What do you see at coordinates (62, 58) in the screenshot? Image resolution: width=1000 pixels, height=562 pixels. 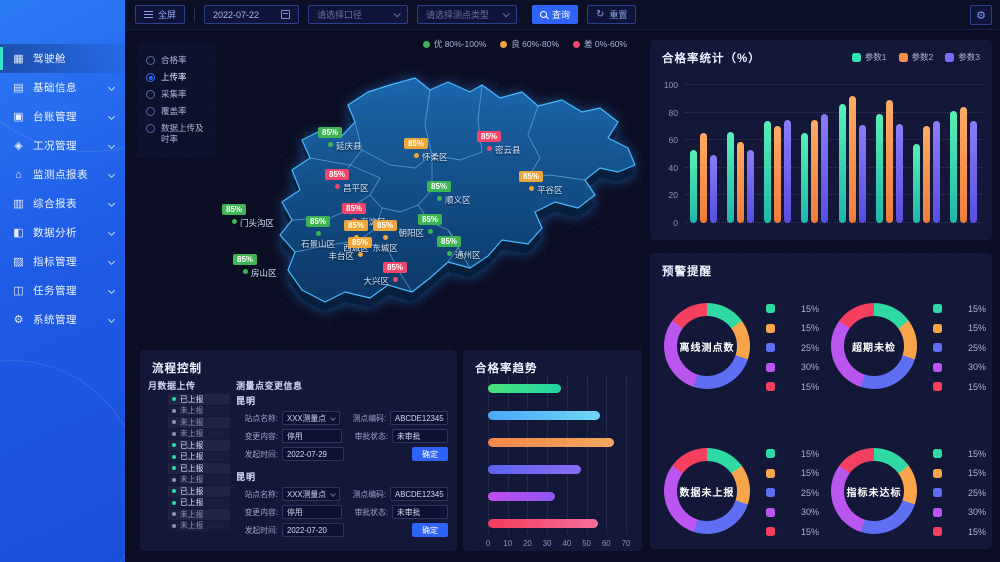 I see `sidebar-item: ▦ 驾驶舱` at bounding box center [62, 58].